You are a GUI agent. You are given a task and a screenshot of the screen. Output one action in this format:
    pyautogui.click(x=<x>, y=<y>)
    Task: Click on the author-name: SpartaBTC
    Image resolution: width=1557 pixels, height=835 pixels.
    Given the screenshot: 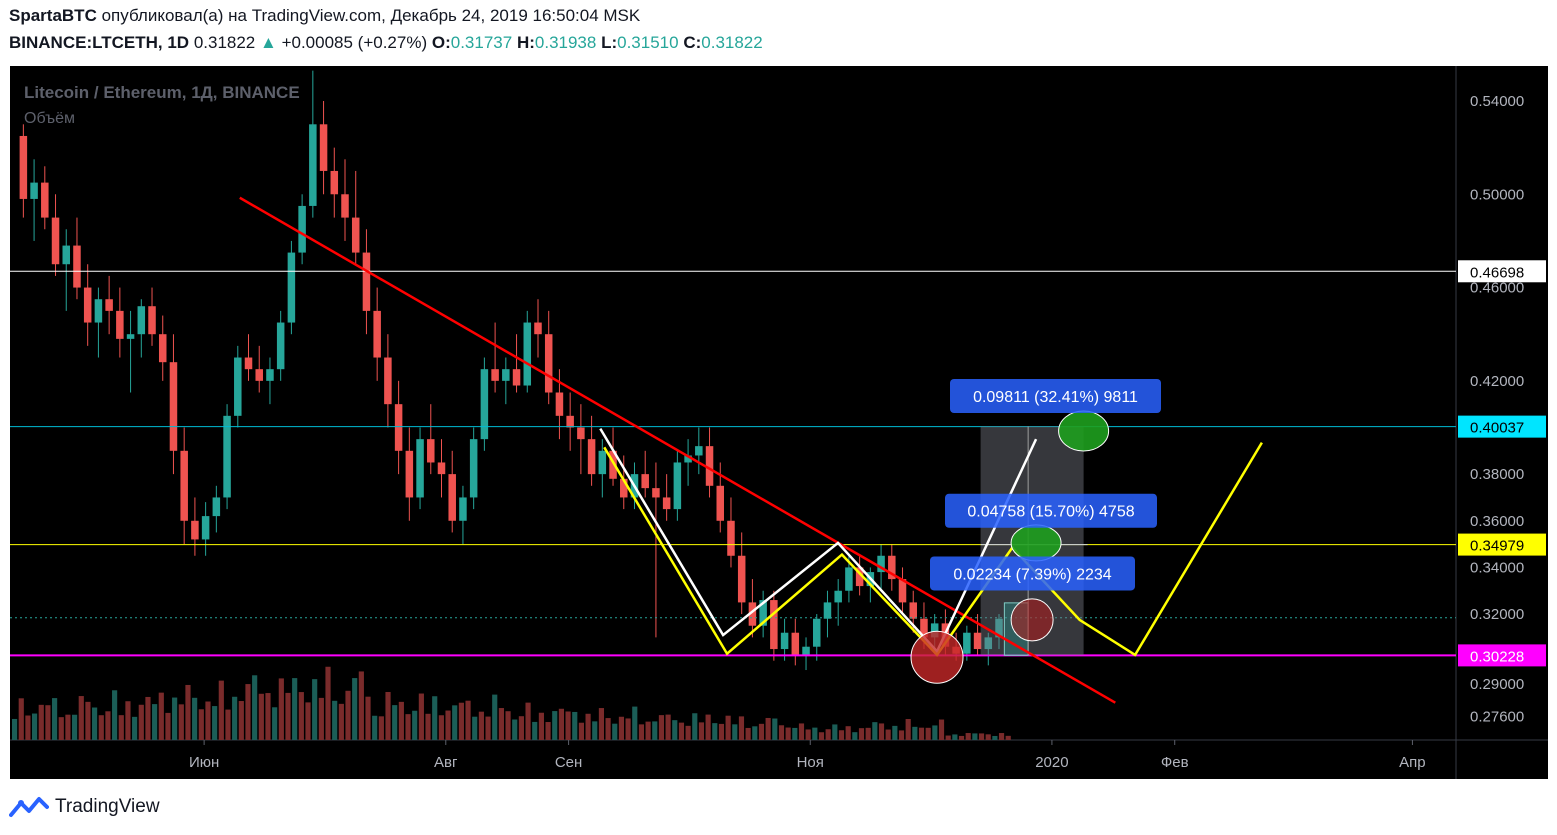 What is the action you would take?
    pyautogui.click(x=53, y=15)
    